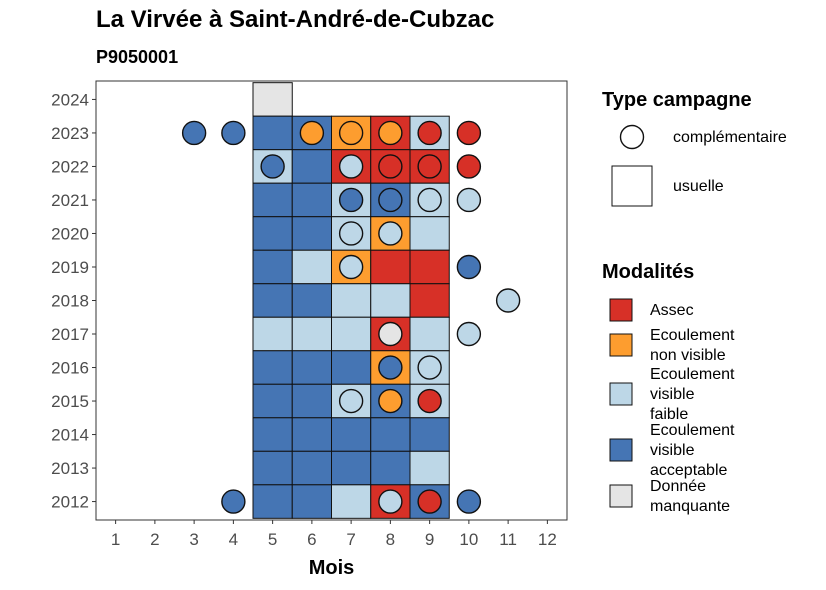 This screenshot has width=826, height=590. I want to click on y-tick-label: 2012, so click(70, 502).